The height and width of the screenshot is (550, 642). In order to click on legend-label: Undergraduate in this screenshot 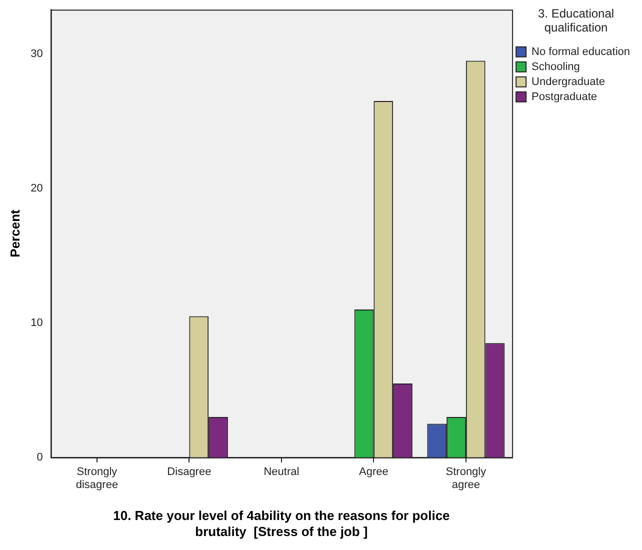, I will do `click(568, 82)`.